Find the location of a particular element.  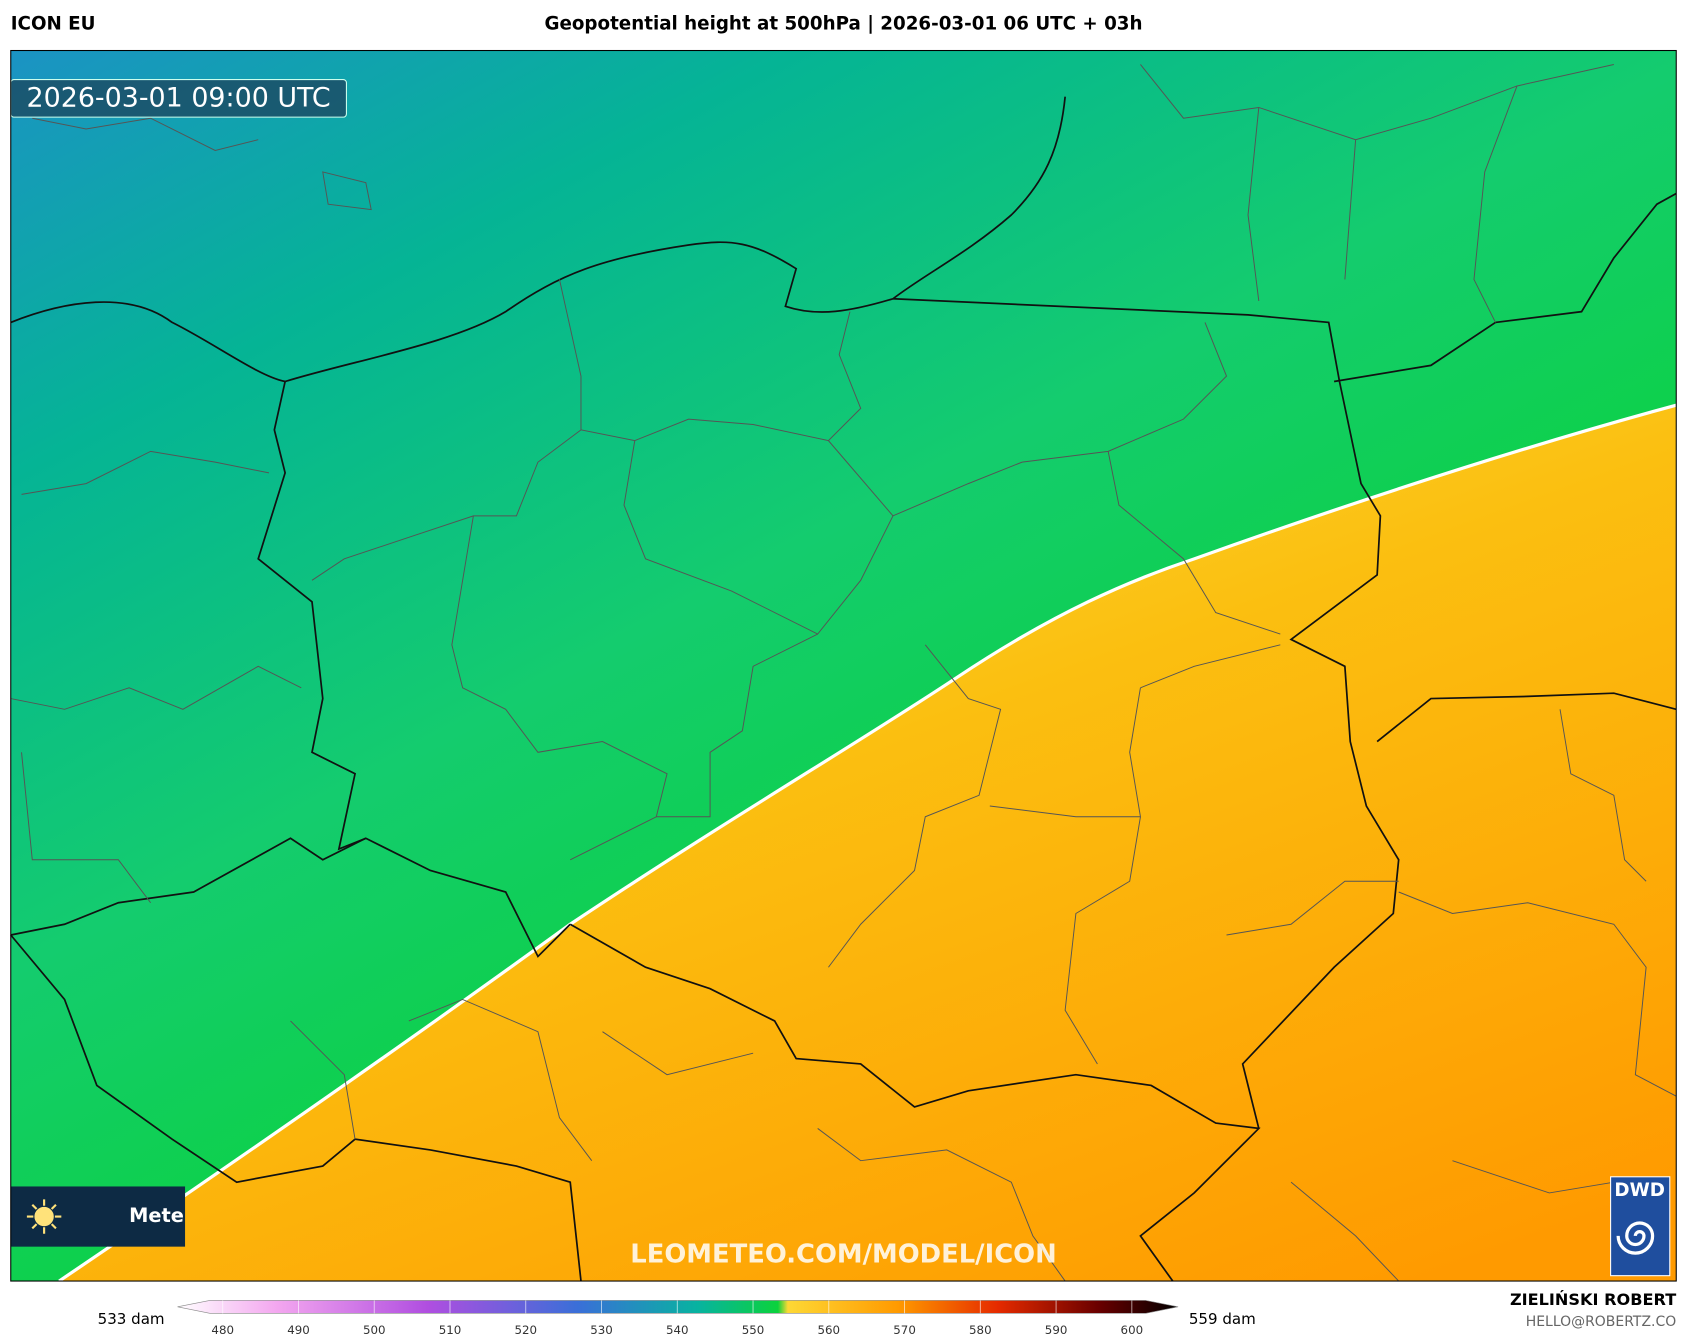

colorbar-tick-label: 550 is located at coordinates (753, 1330).